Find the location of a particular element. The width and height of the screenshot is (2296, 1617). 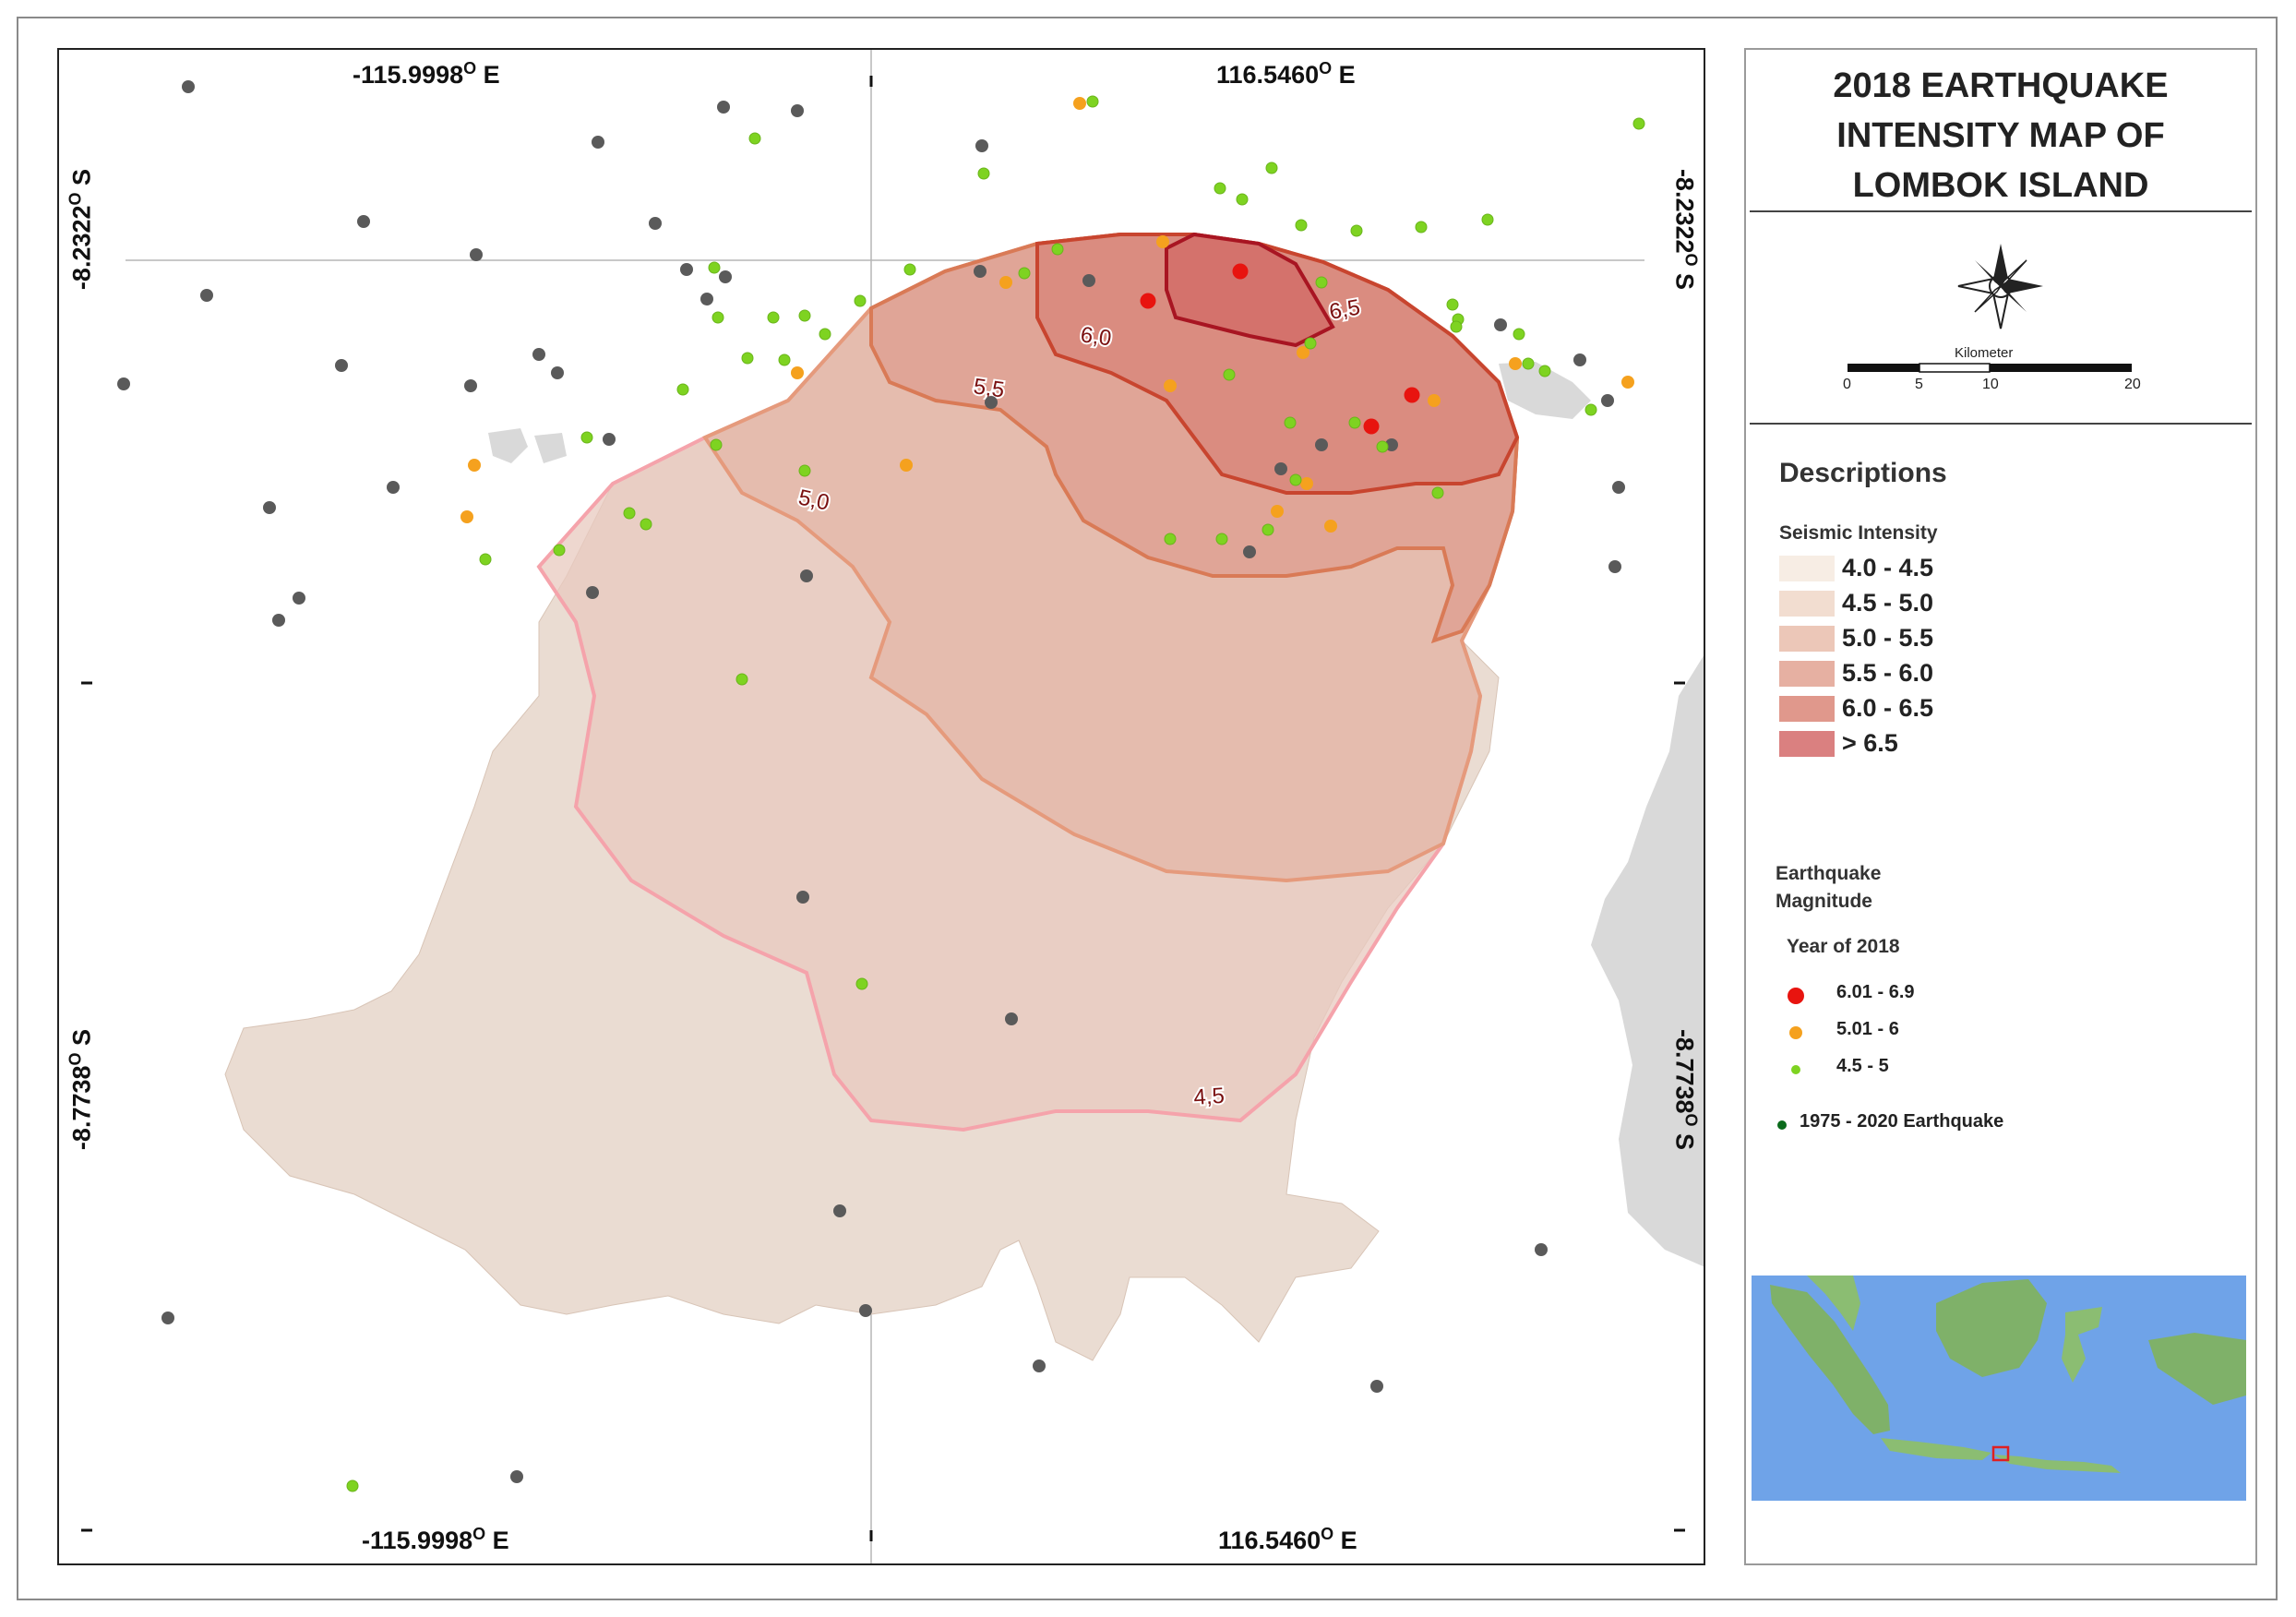

inset-malaysia is located at coordinates (1833, 1303).